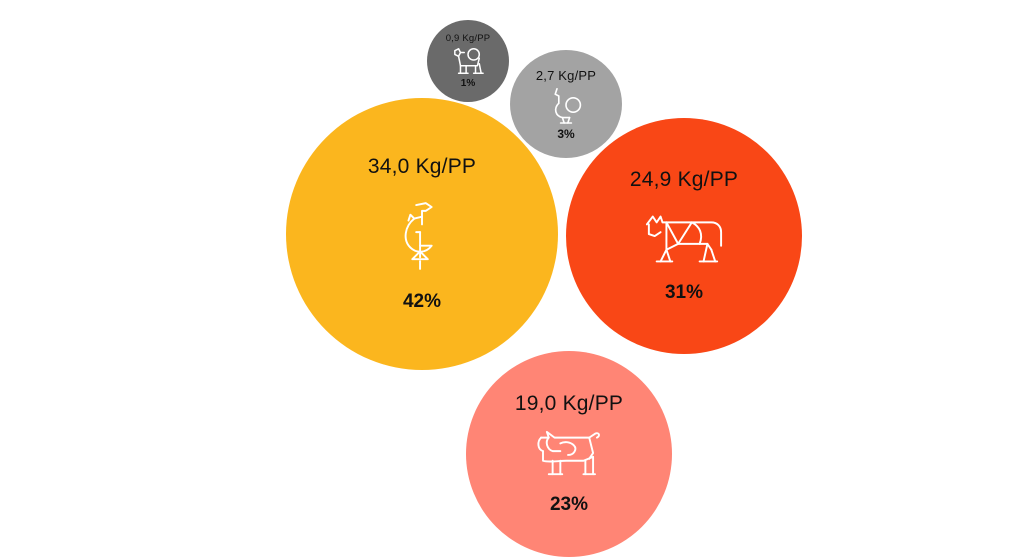  What do you see at coordinates (684, 292) in the screenshot?
I see `bubble-percent-label: 31%` at bounding box center [684, 292].